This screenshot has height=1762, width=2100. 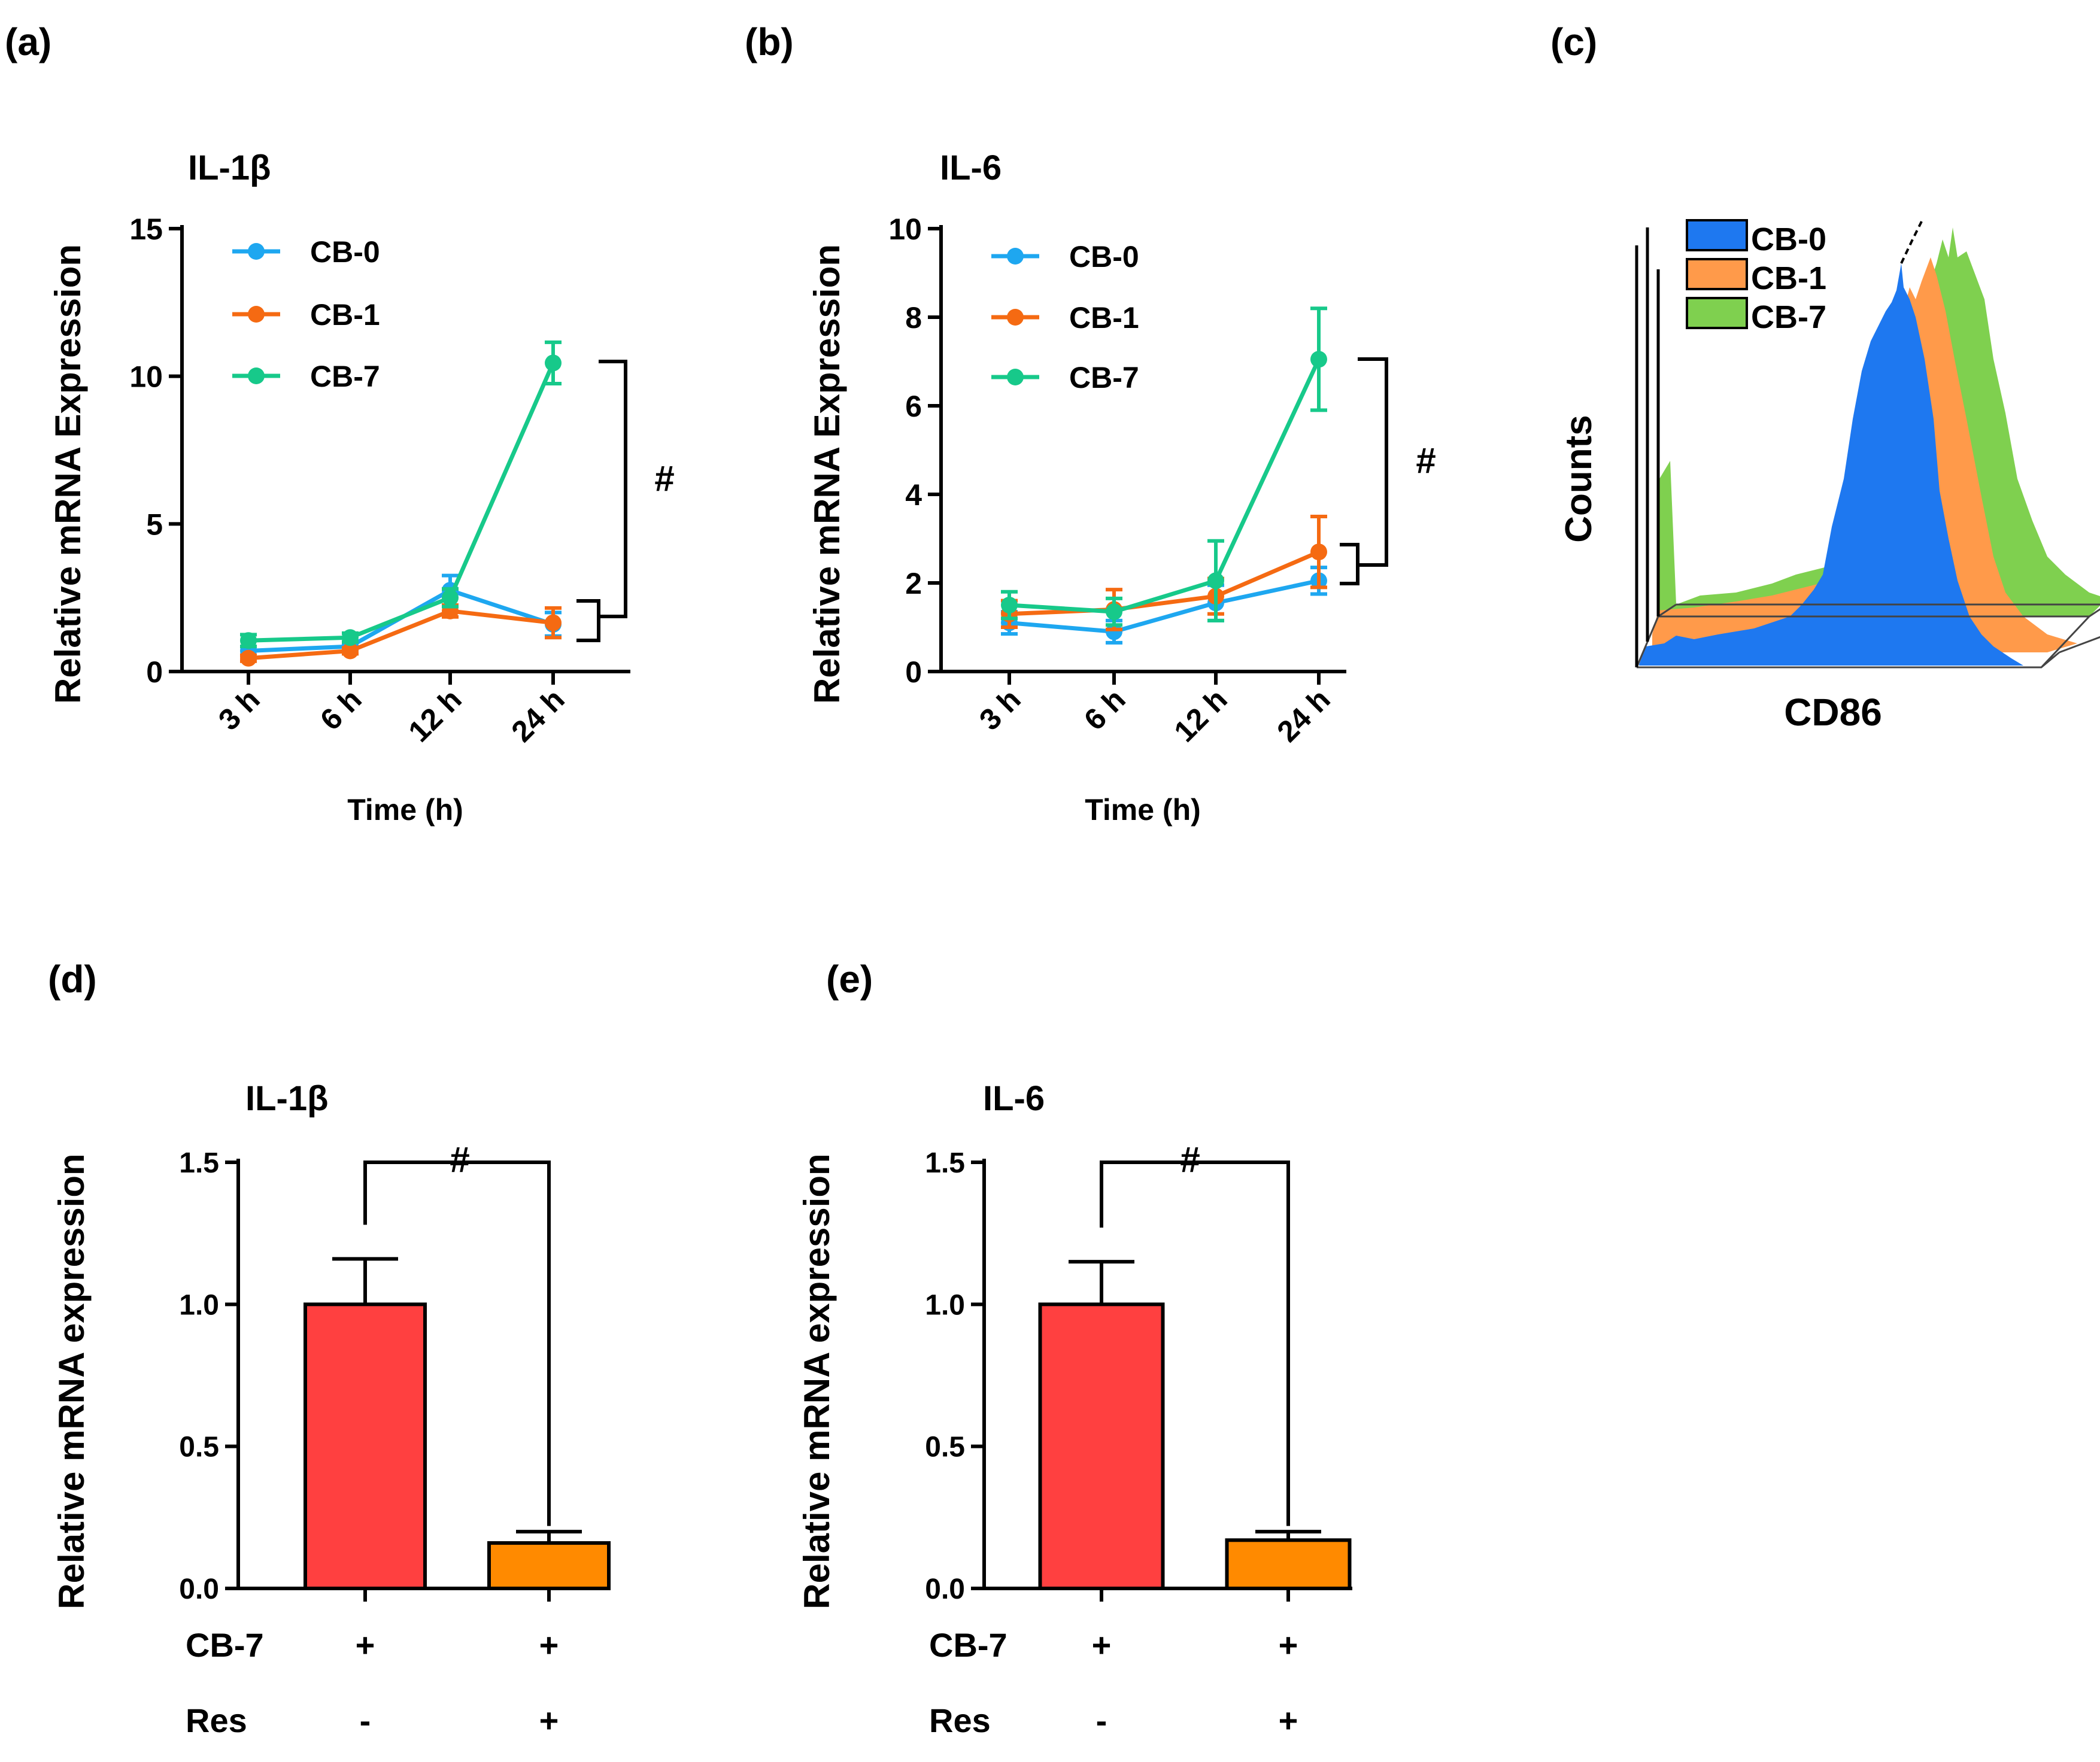 What do you see at coordinates (849, 979) in the screenshot?
I see `panel-label-e: (e)` at bounding box center [849, 979].